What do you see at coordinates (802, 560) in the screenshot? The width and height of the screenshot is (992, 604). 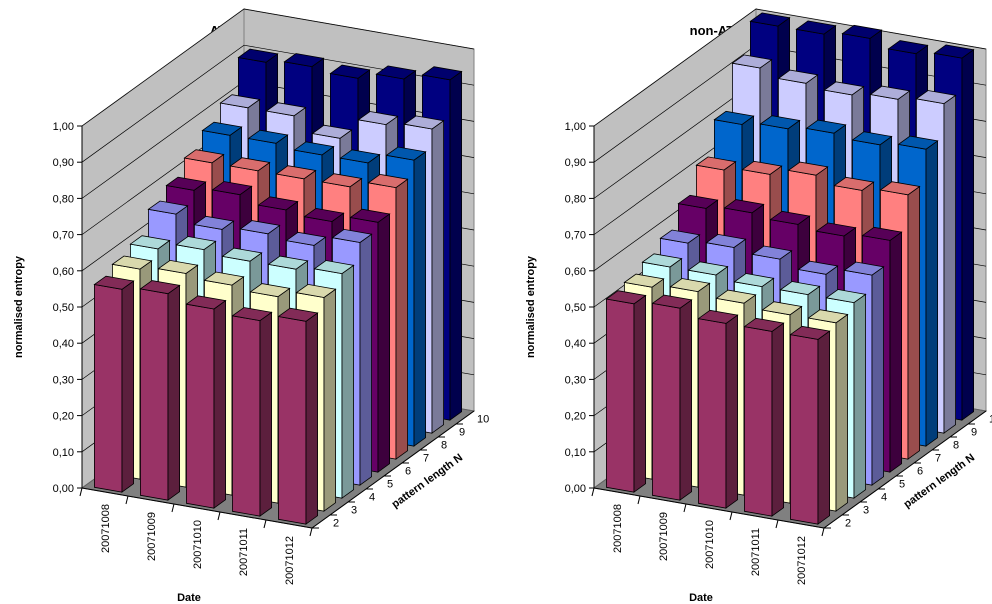 I see `x-tick-label: 20071012` at bounding box center [802, 560].